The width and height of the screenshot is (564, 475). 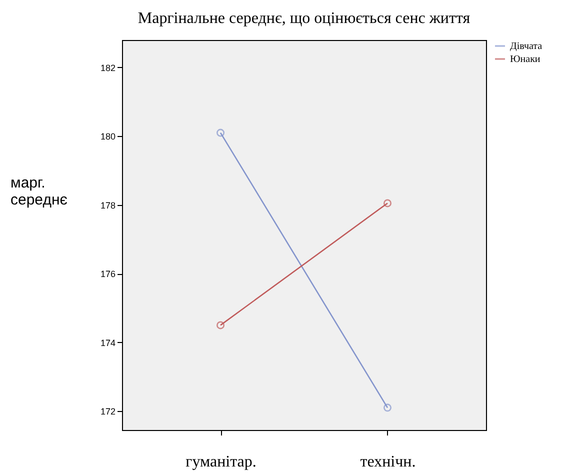 I want to click on y-tick-label: 180, so click(x=108, y=137).